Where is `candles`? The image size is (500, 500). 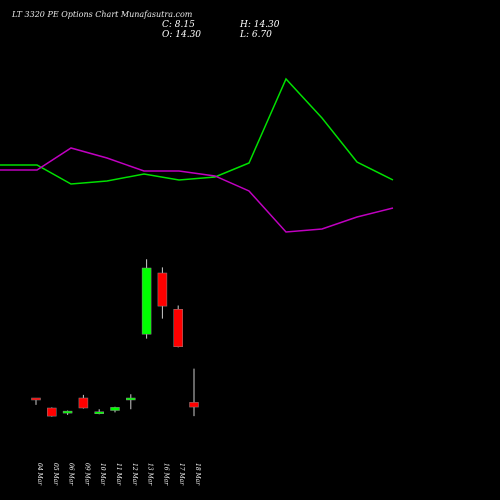 candles is located at coordinates (115, 338).